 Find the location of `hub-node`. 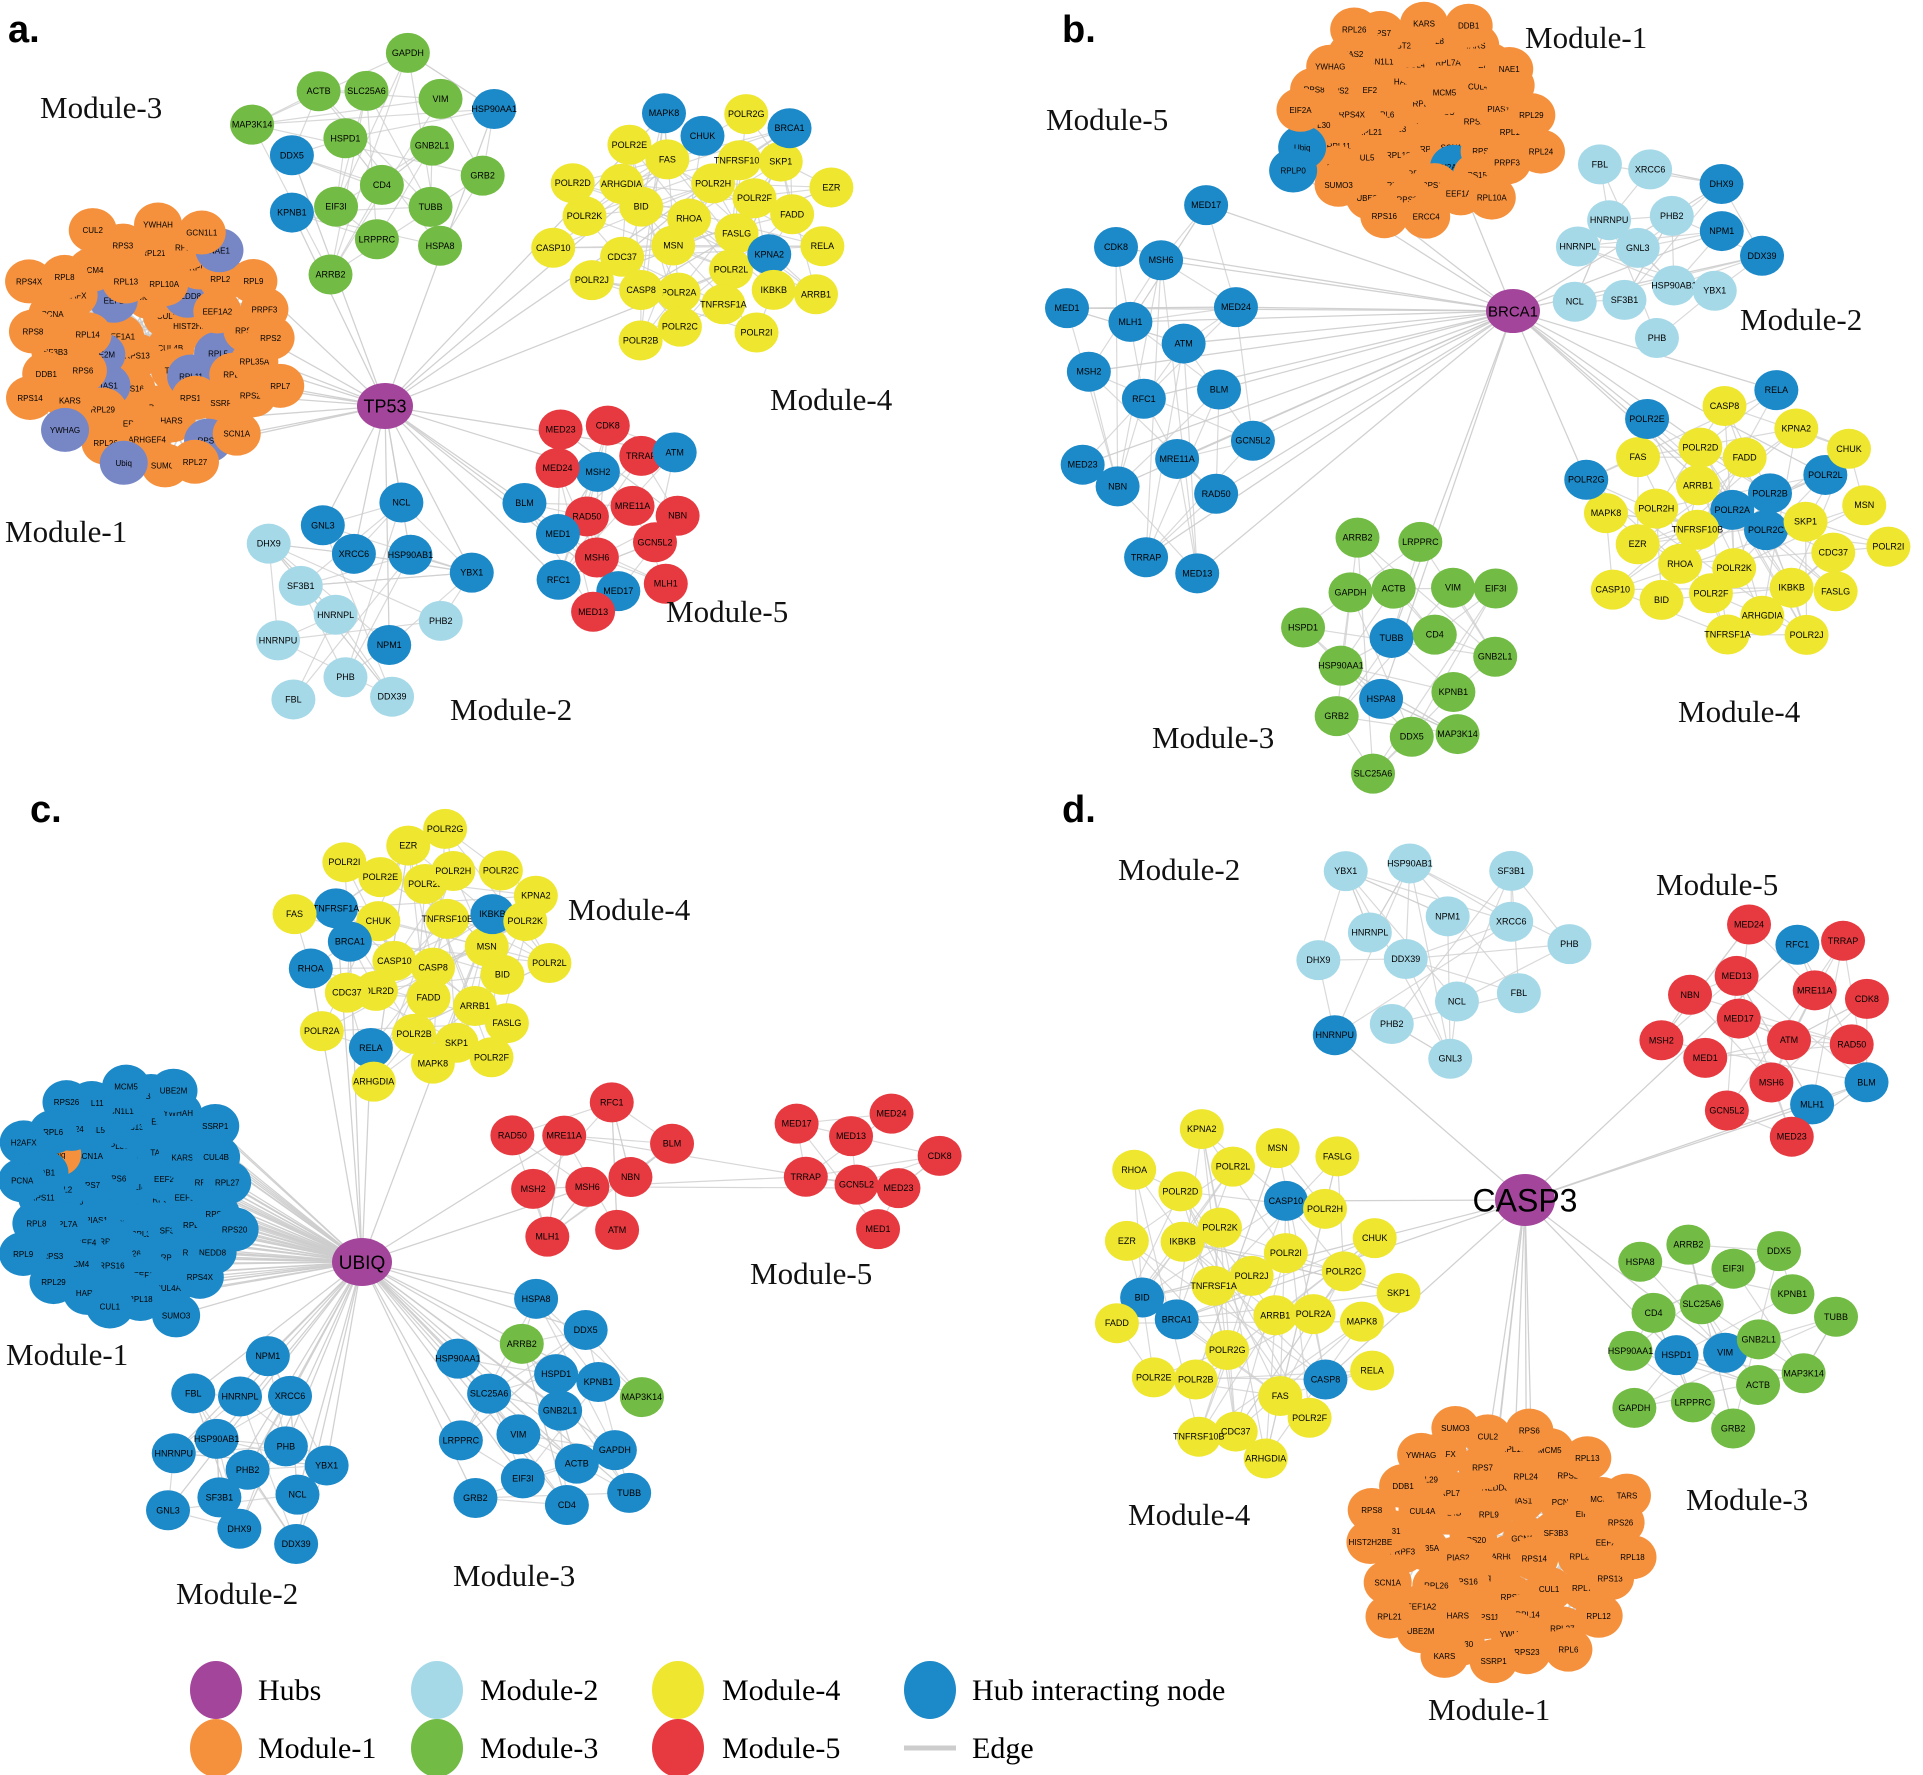

hub-node is located at coordinates (1513, 311).